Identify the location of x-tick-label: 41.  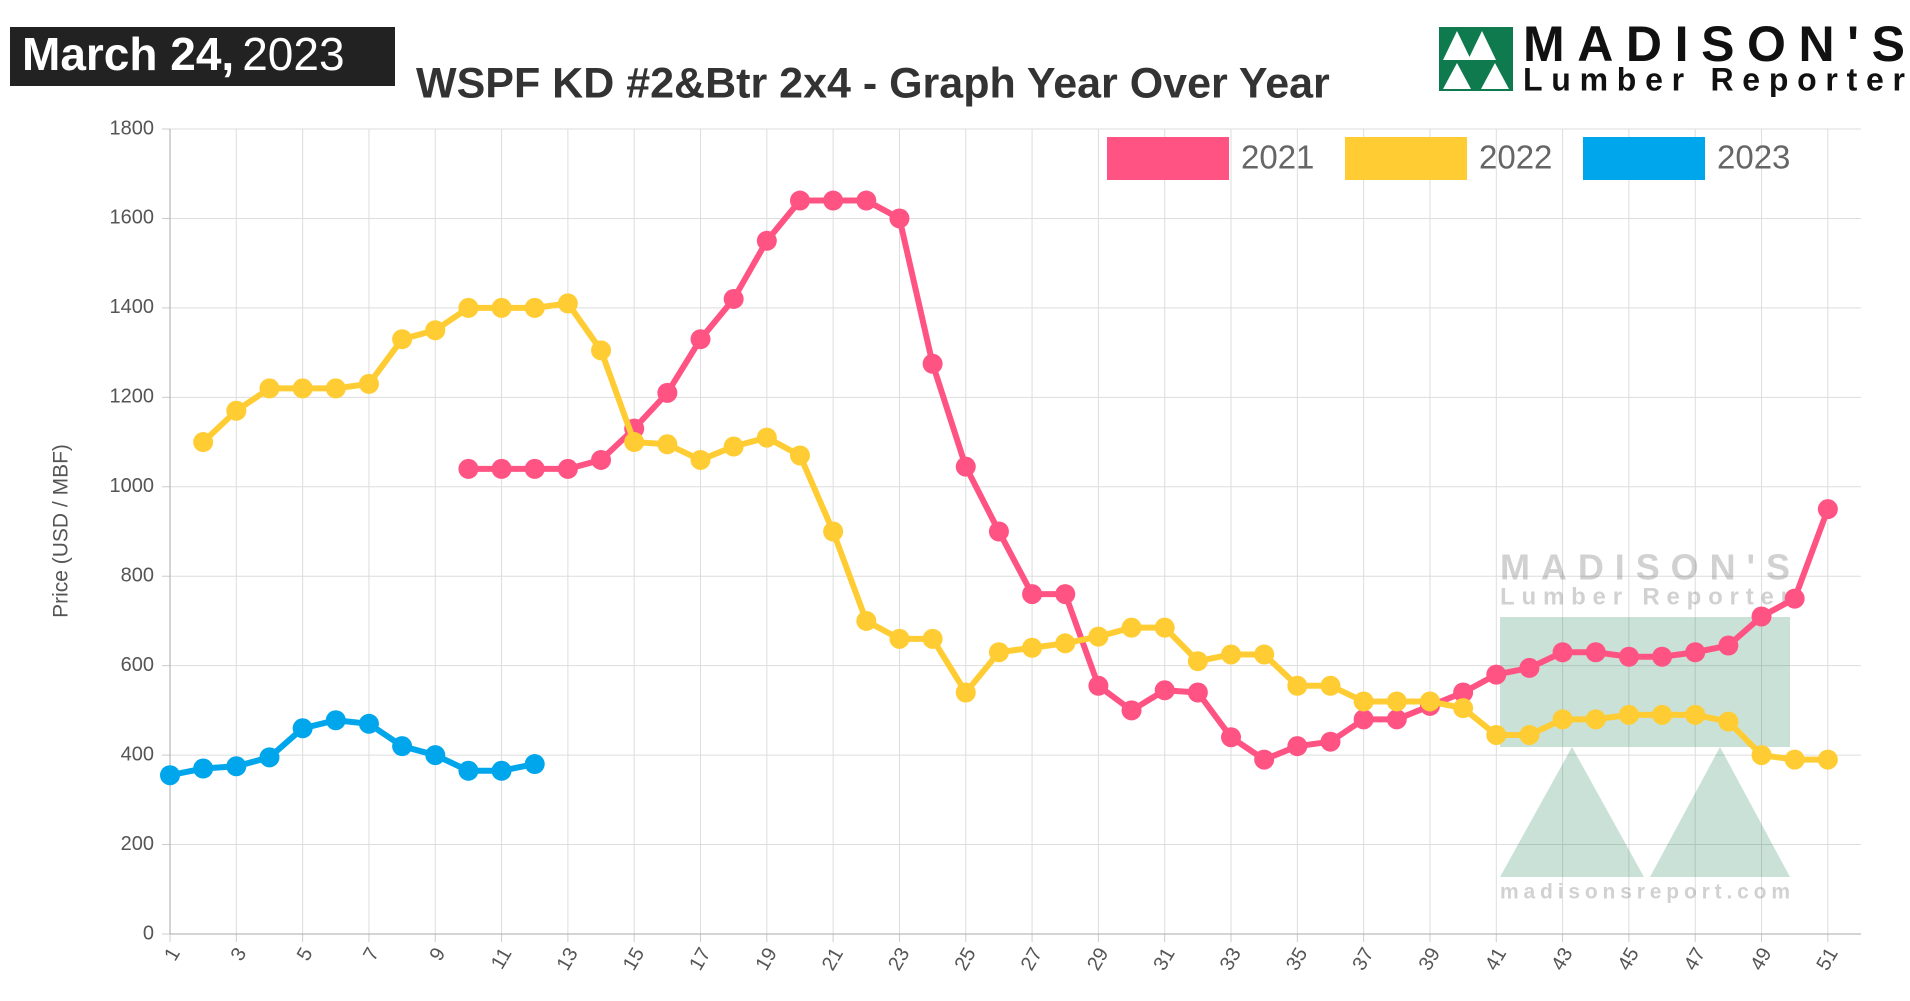
(1496, 959).